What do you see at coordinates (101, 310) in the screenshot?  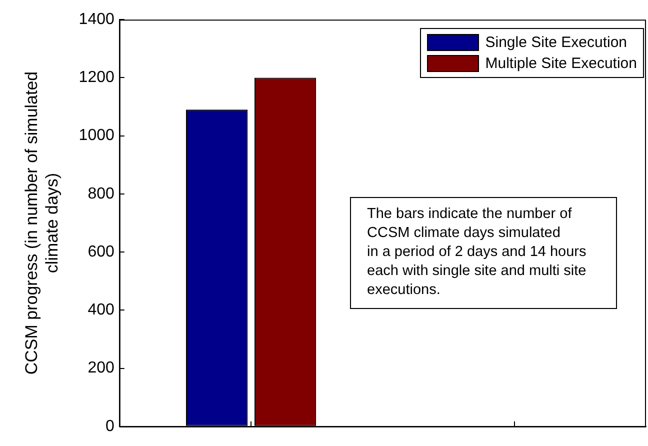 I see `y-tick-label: 400` at bounding box center [101, 310].